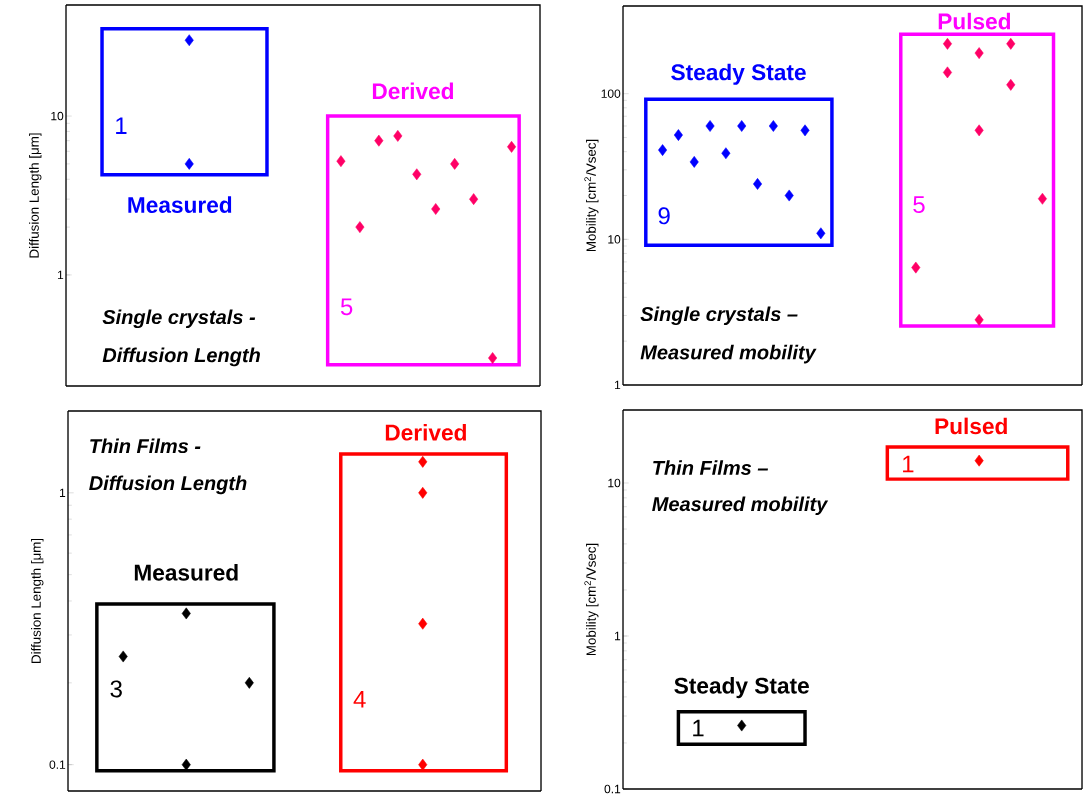 This screenshot has width=1084, height=797. What do you see at coordinates (710, 467) in the screenshot?
I see `annotation: Thin Films –` at bounding box center [710, 467].